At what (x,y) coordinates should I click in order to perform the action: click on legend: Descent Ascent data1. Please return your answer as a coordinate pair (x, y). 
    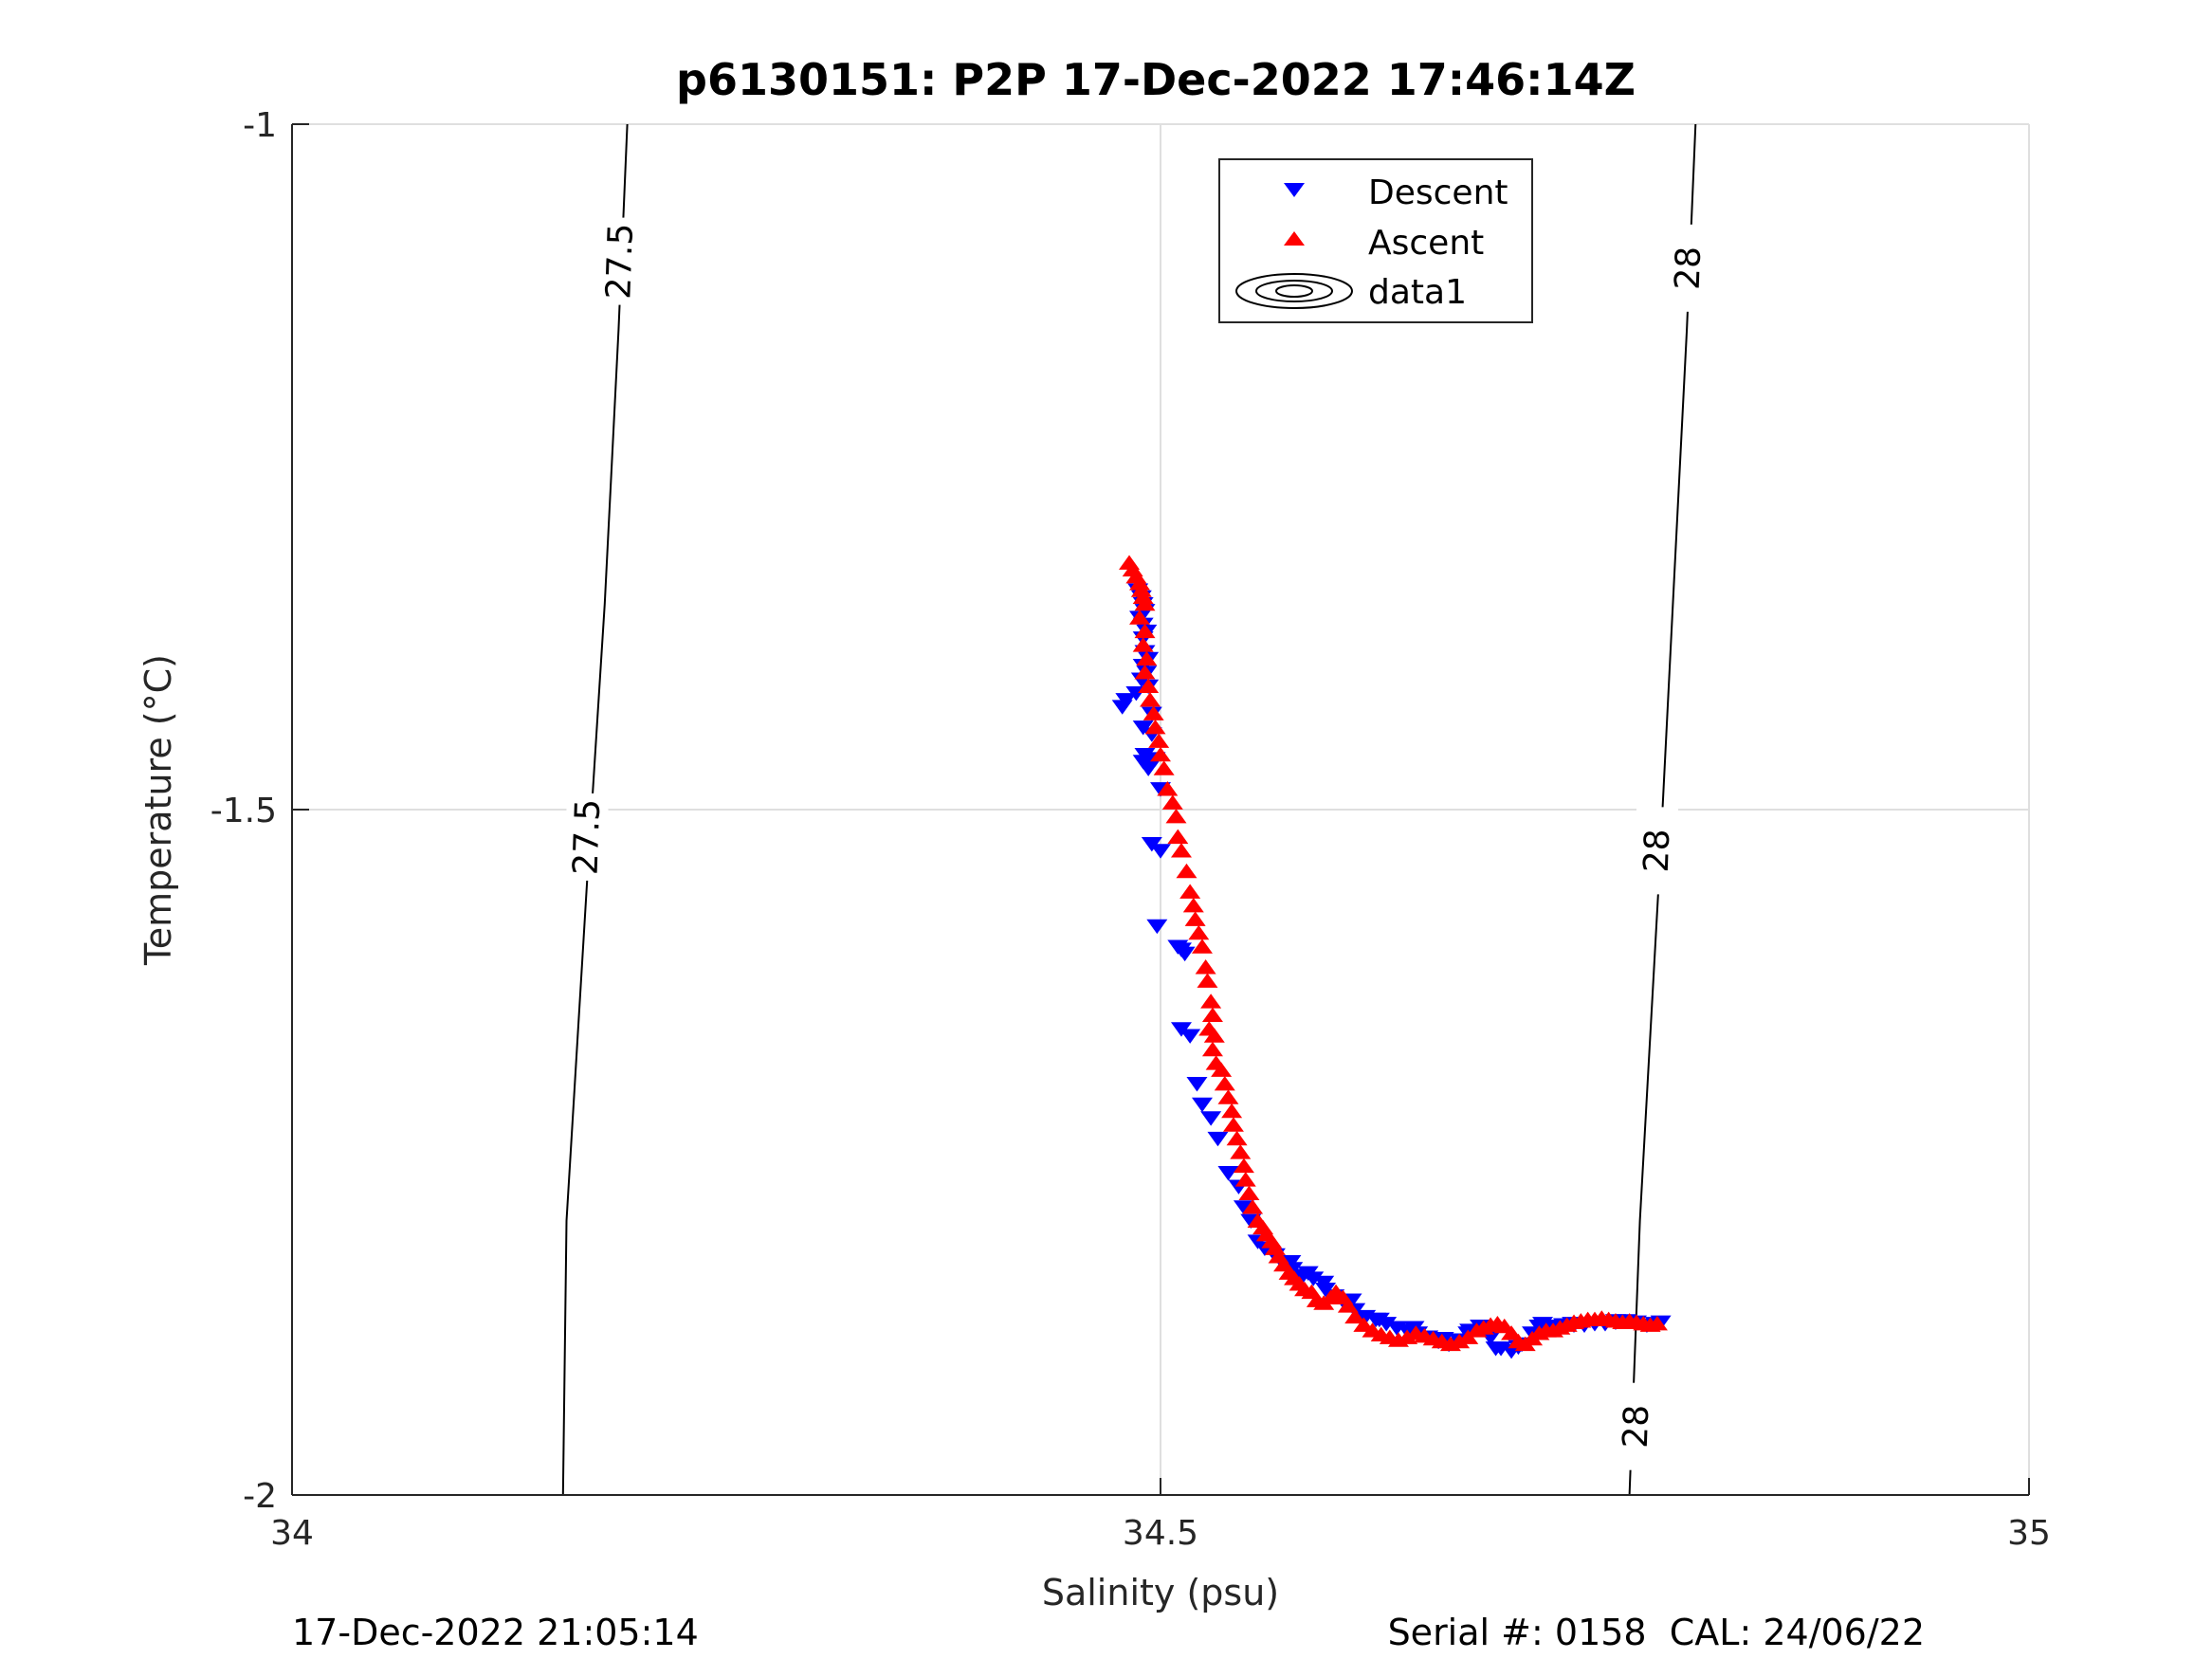
    Looking at the image, I should click on (1375, 240).